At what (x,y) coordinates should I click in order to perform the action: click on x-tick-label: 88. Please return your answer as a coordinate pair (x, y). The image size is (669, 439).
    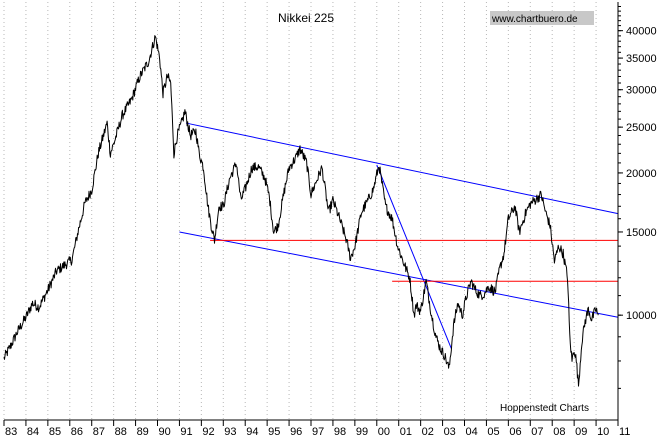
    Looking at the image, I should click on (121, 432).